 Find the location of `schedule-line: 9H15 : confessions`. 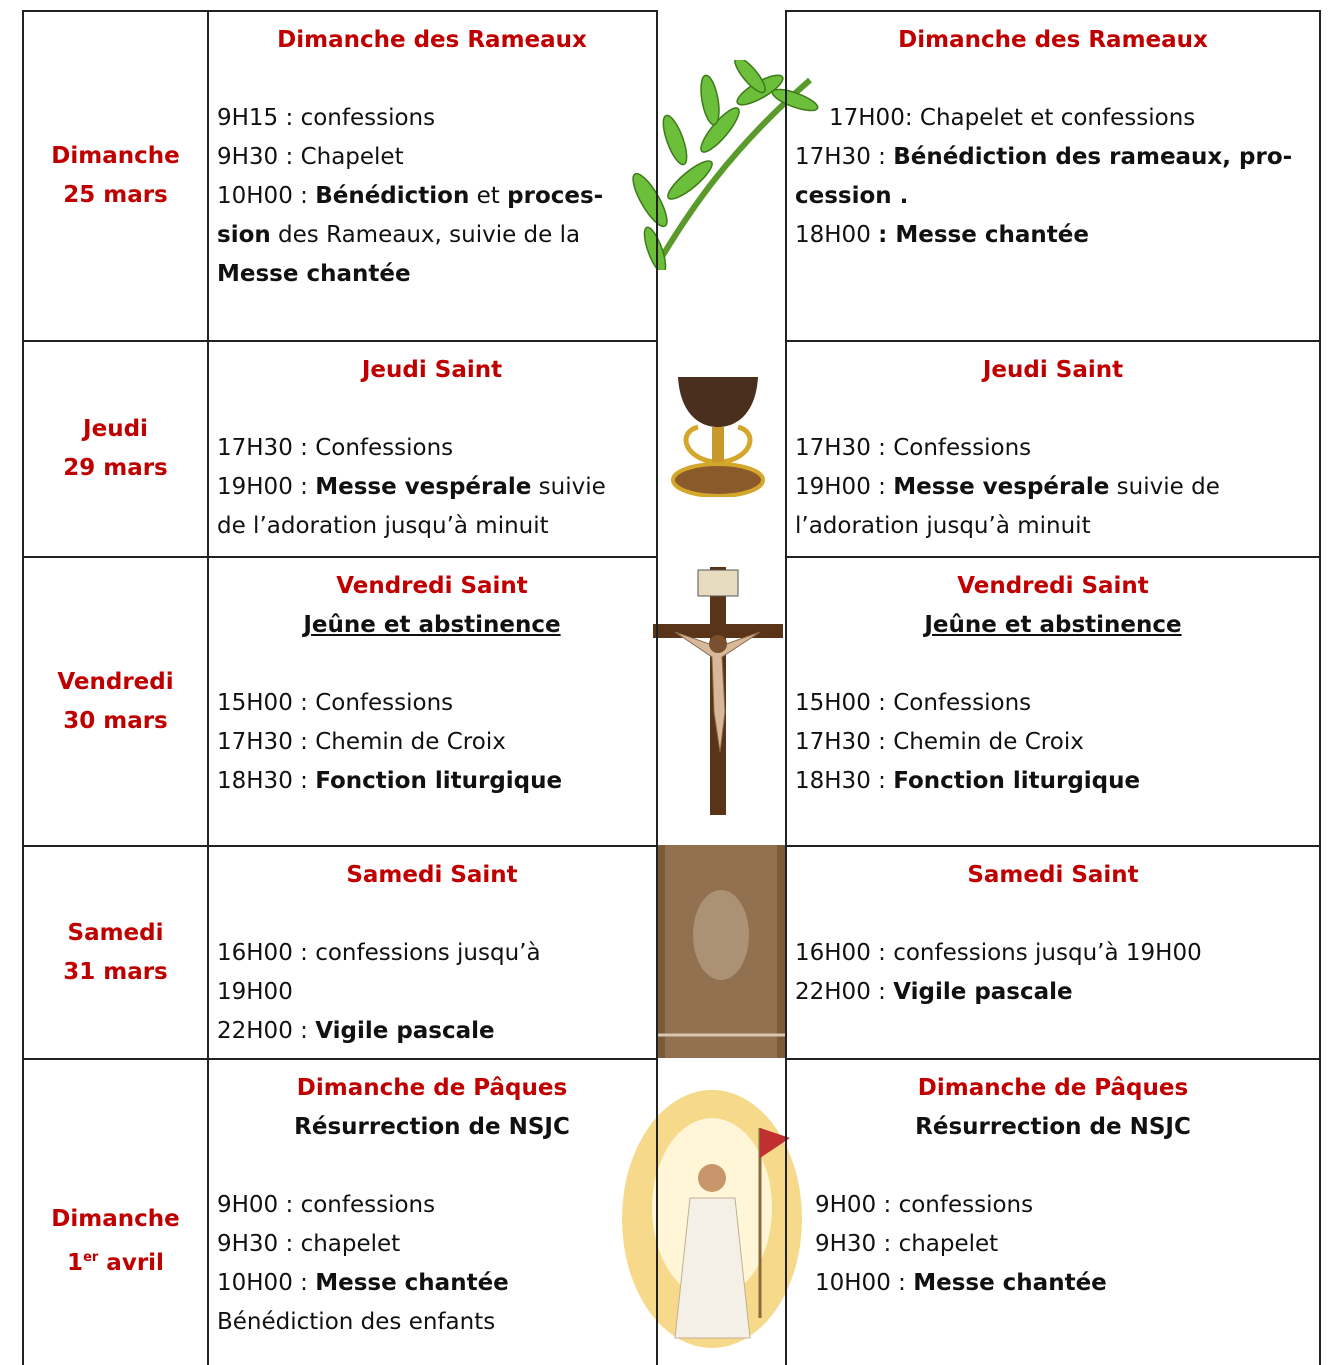

schedule-line: 9H15 : confessions is located at coordinates (326, 118).